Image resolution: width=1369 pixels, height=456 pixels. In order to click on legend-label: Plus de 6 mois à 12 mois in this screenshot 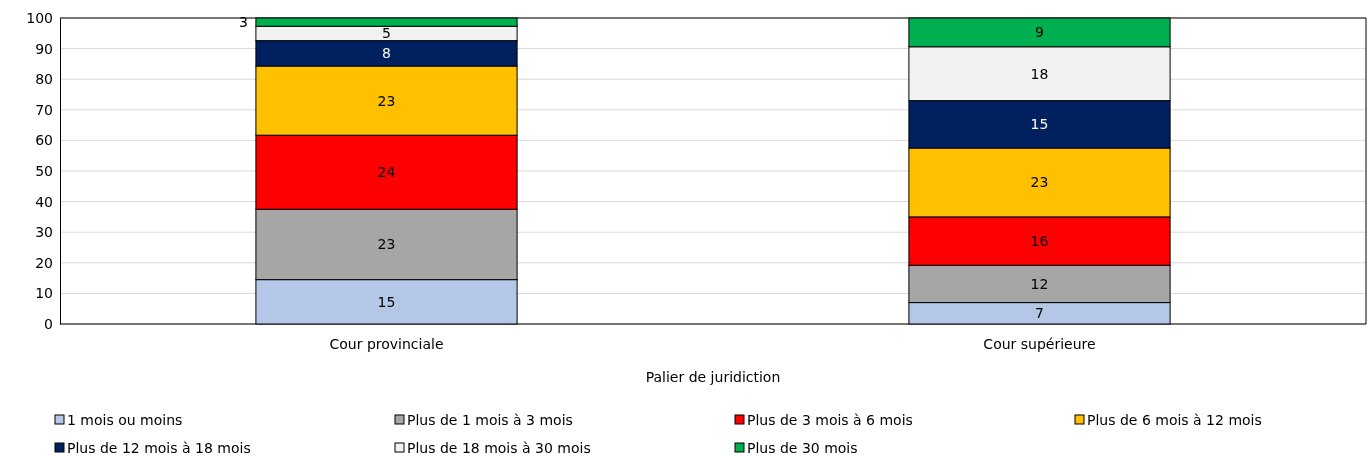, I will do `click(1174, 420)`.